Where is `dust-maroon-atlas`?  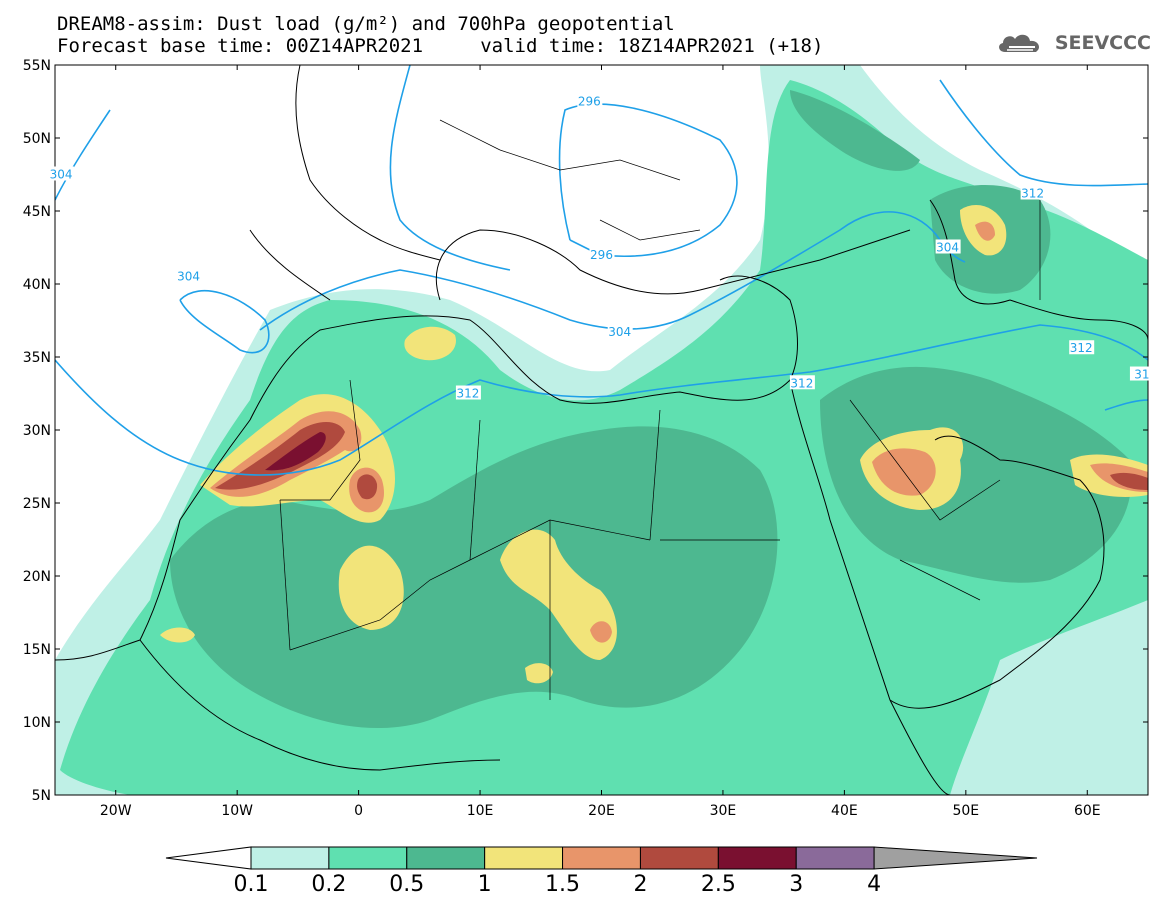 dust-maroon-atlas is located at coordinates (295, 451).